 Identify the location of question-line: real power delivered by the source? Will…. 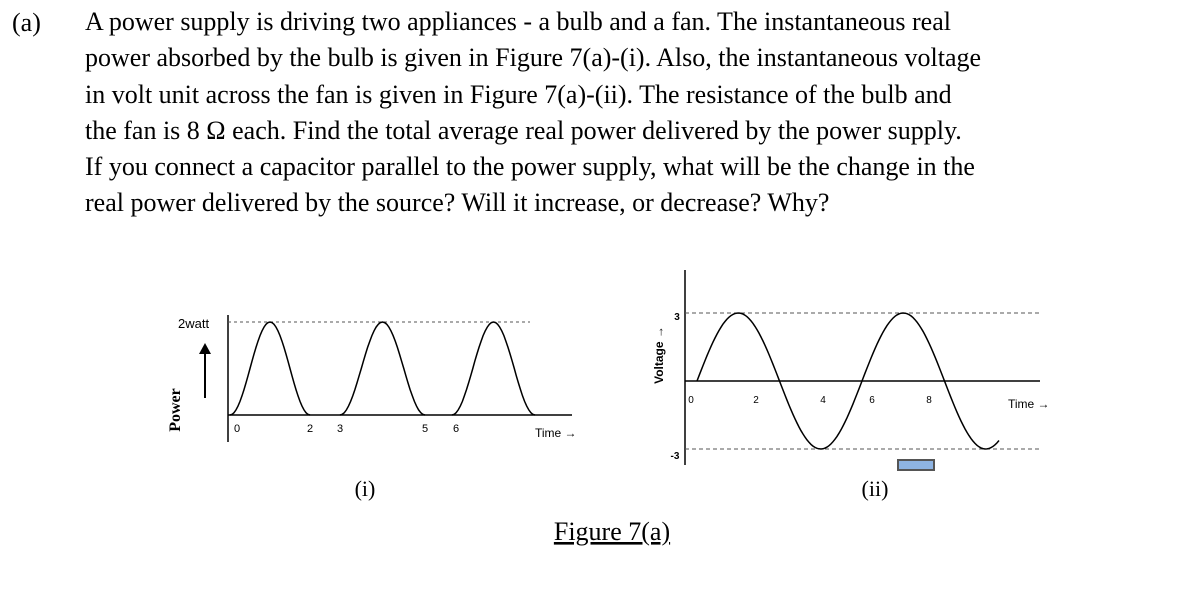
(457, 202).